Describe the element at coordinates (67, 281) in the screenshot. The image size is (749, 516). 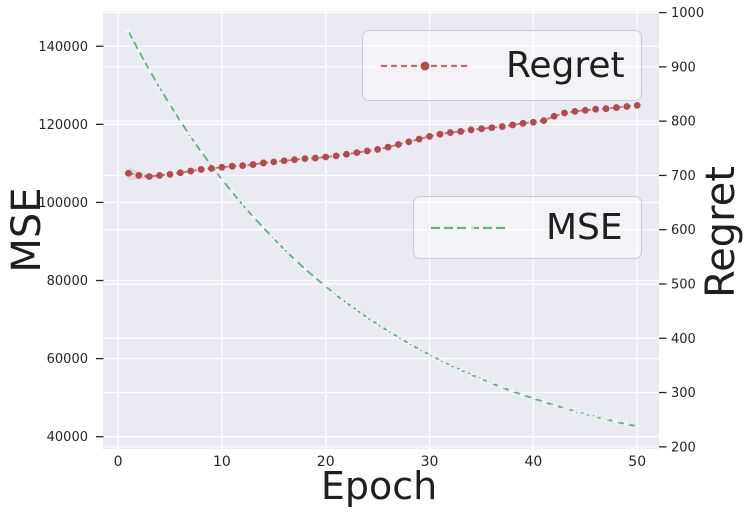
I see `svg-text: 80000` at that location.